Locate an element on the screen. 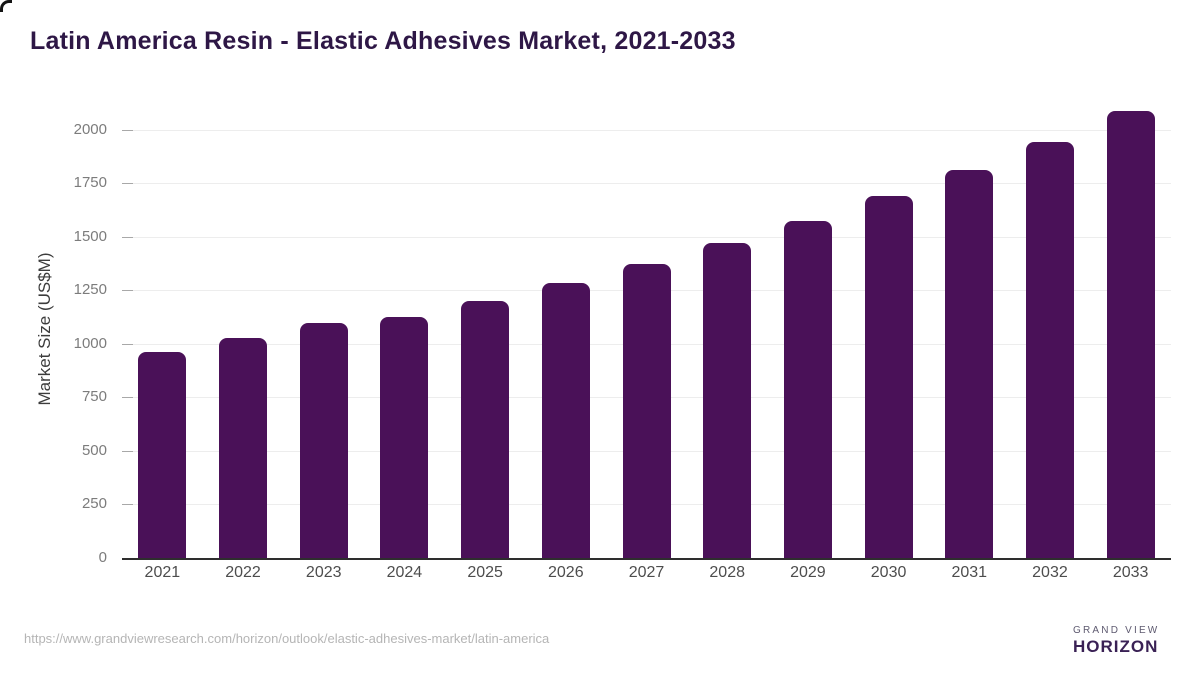  y-axis-labels: 0 250 500 750 1000 1250 1500 1750 2000 is located at coordinates (53, 333).